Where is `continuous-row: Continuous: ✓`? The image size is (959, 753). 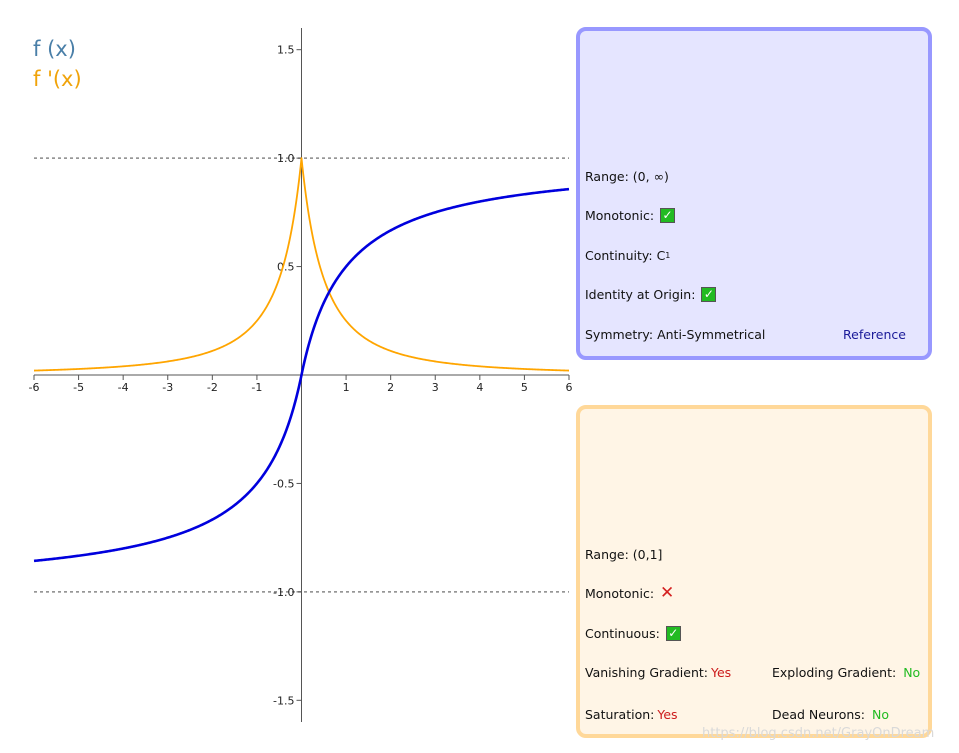
continuous-row: Continuous: ✓ is located at coordinates (633, 633).